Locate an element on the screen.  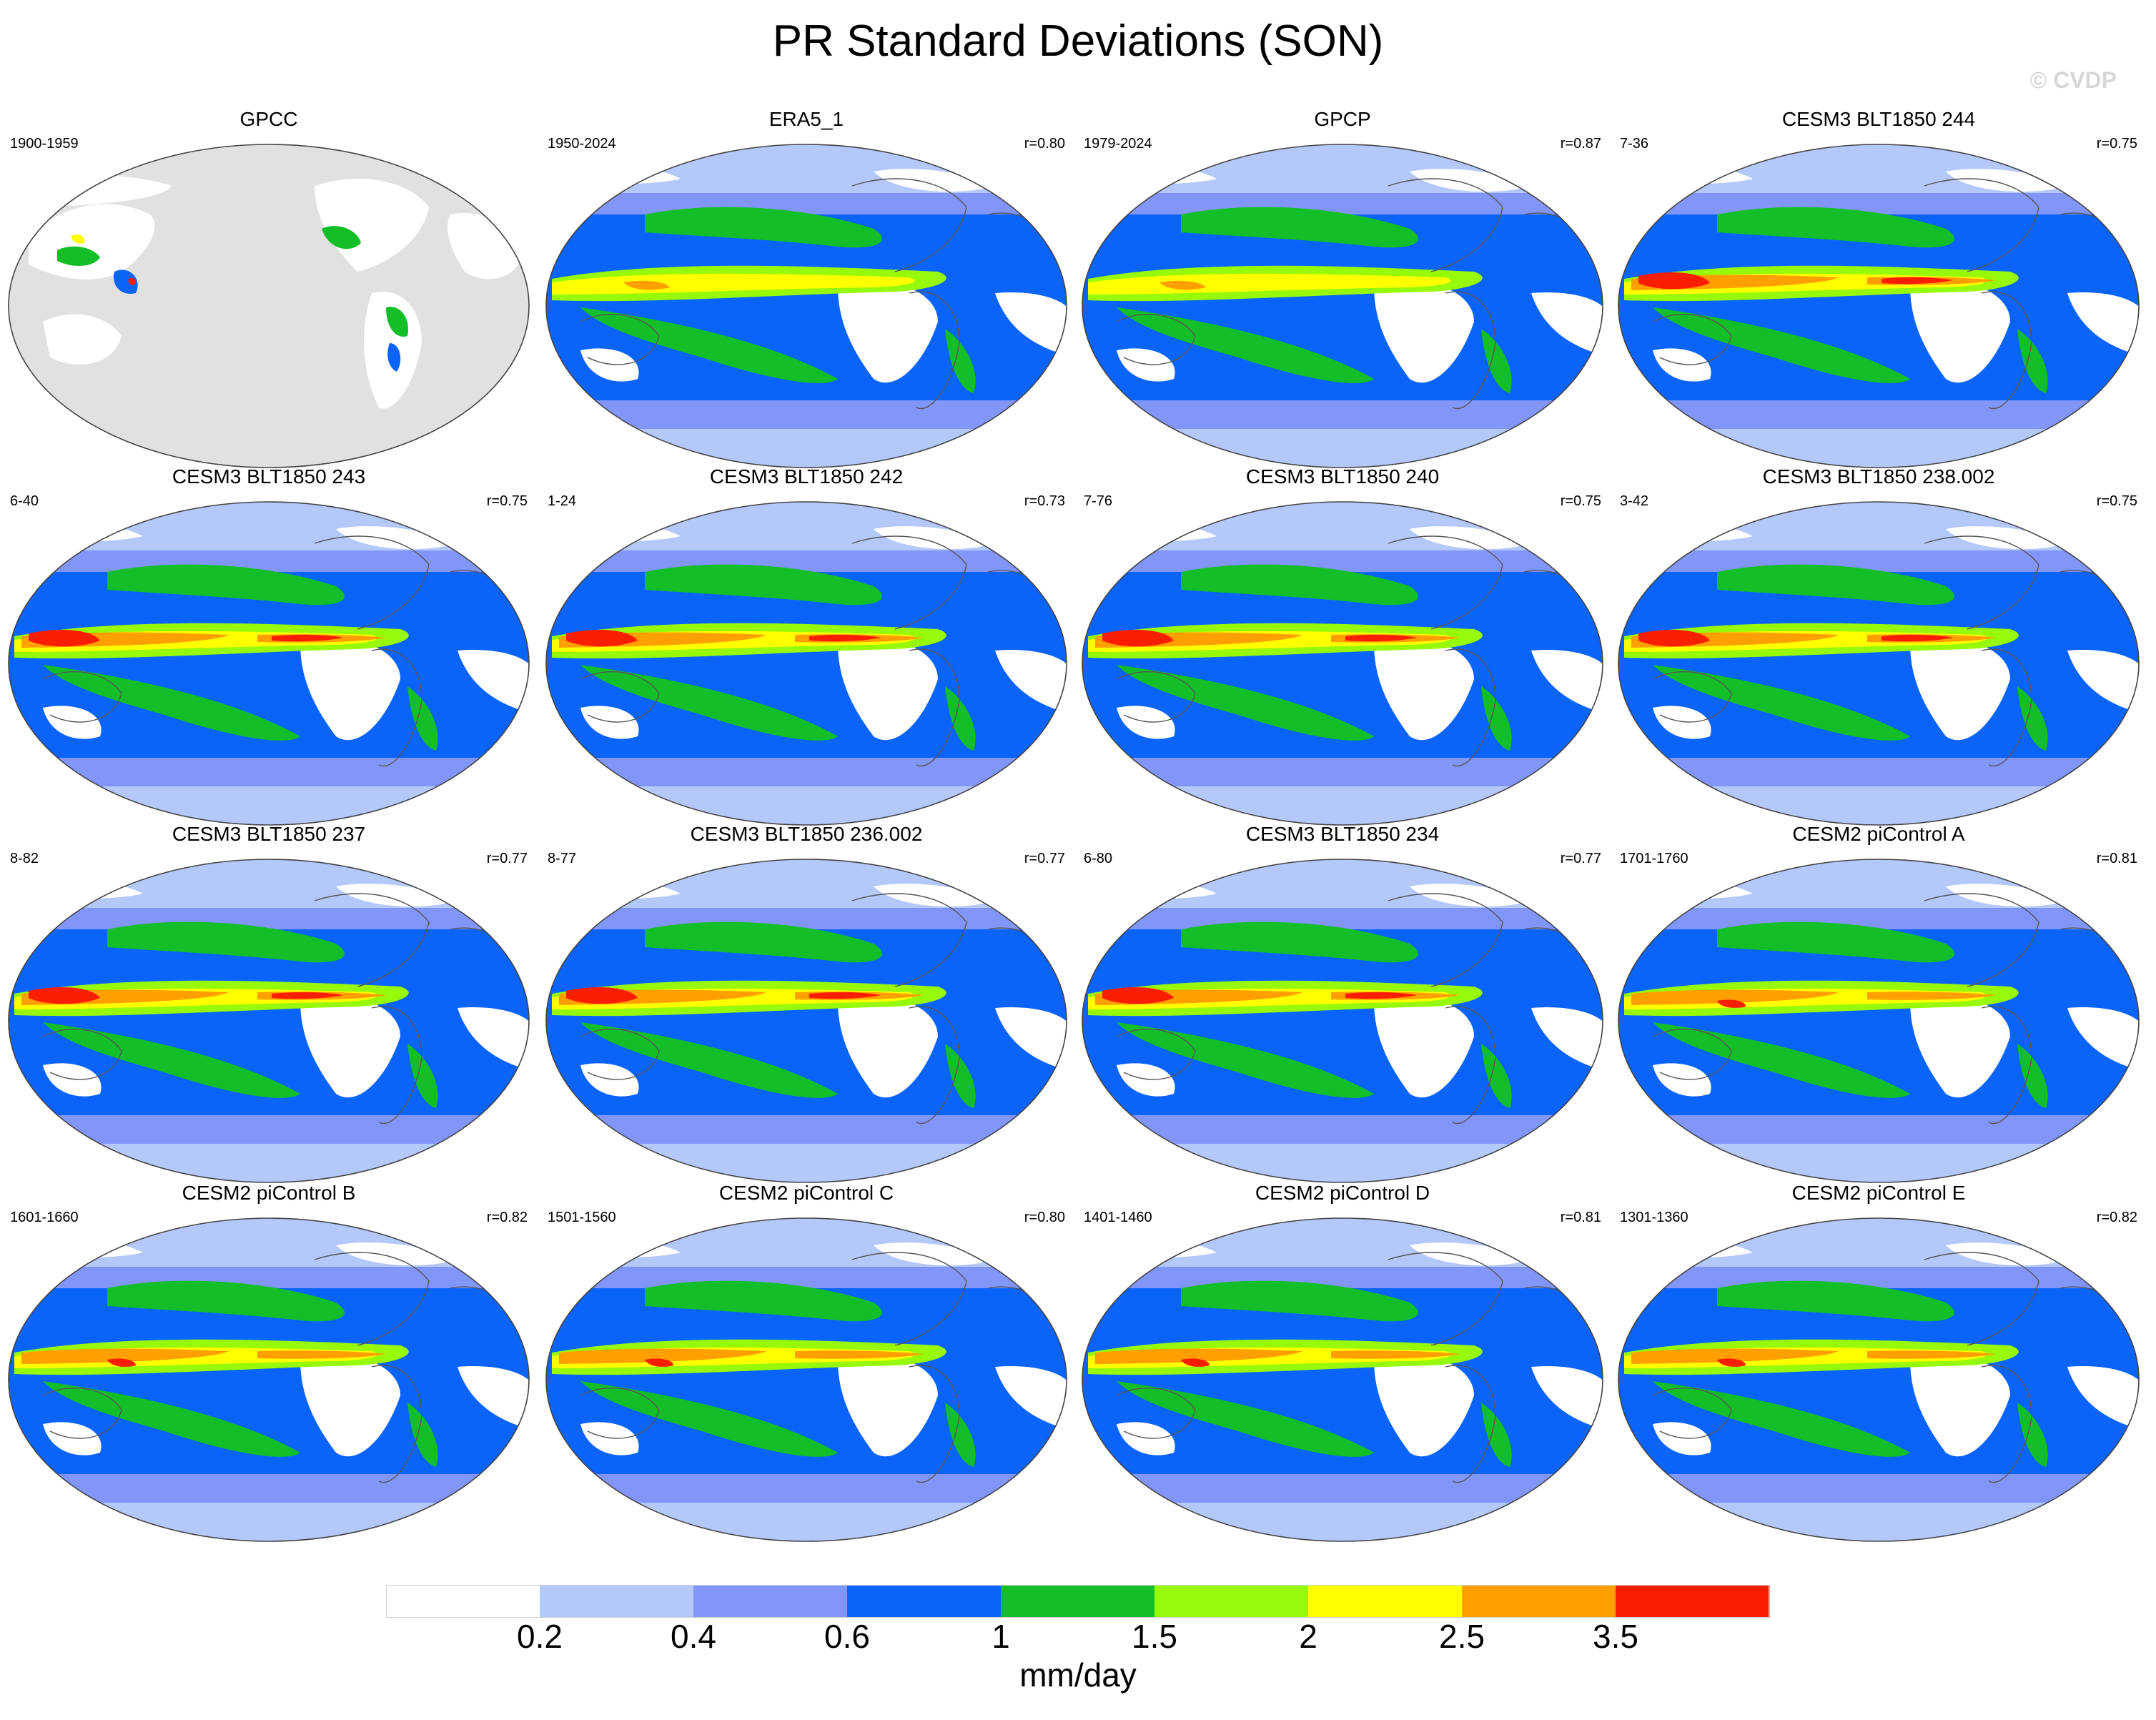
map-panel: CESM3 BLT1850 243 6-40 r=0.75 is located at coordinates (269, 646).